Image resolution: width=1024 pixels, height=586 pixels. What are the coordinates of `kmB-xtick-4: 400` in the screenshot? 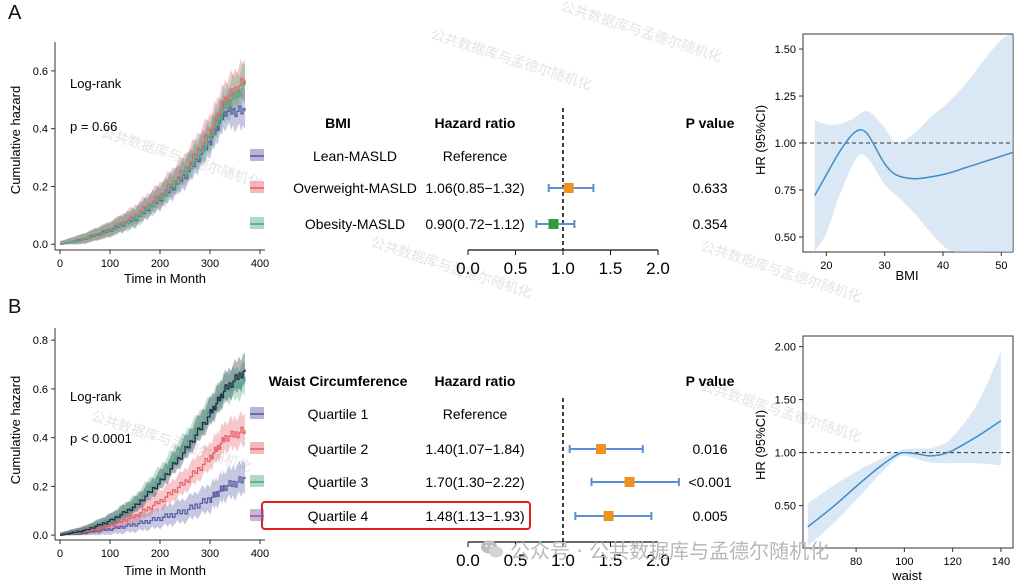 It's located at (260, 554).